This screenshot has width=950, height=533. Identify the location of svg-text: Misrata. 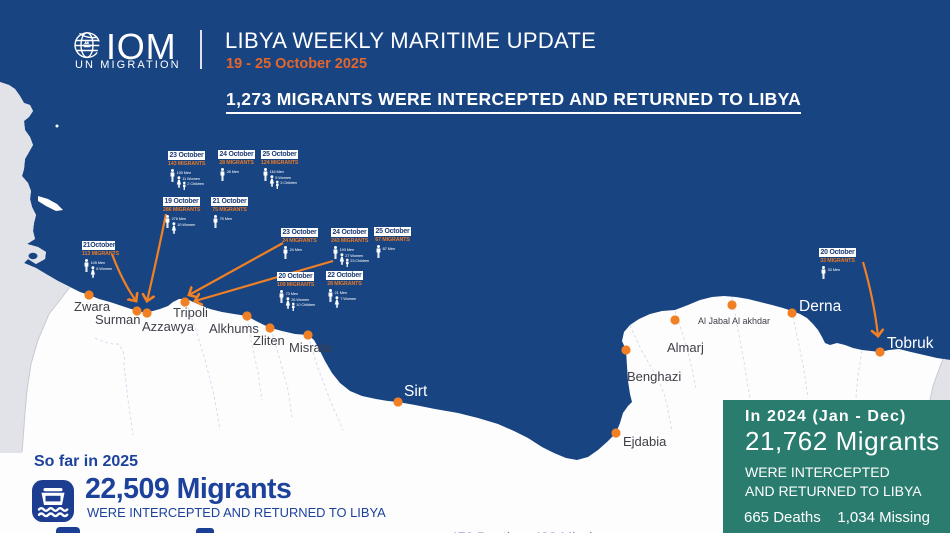
(310, 347).